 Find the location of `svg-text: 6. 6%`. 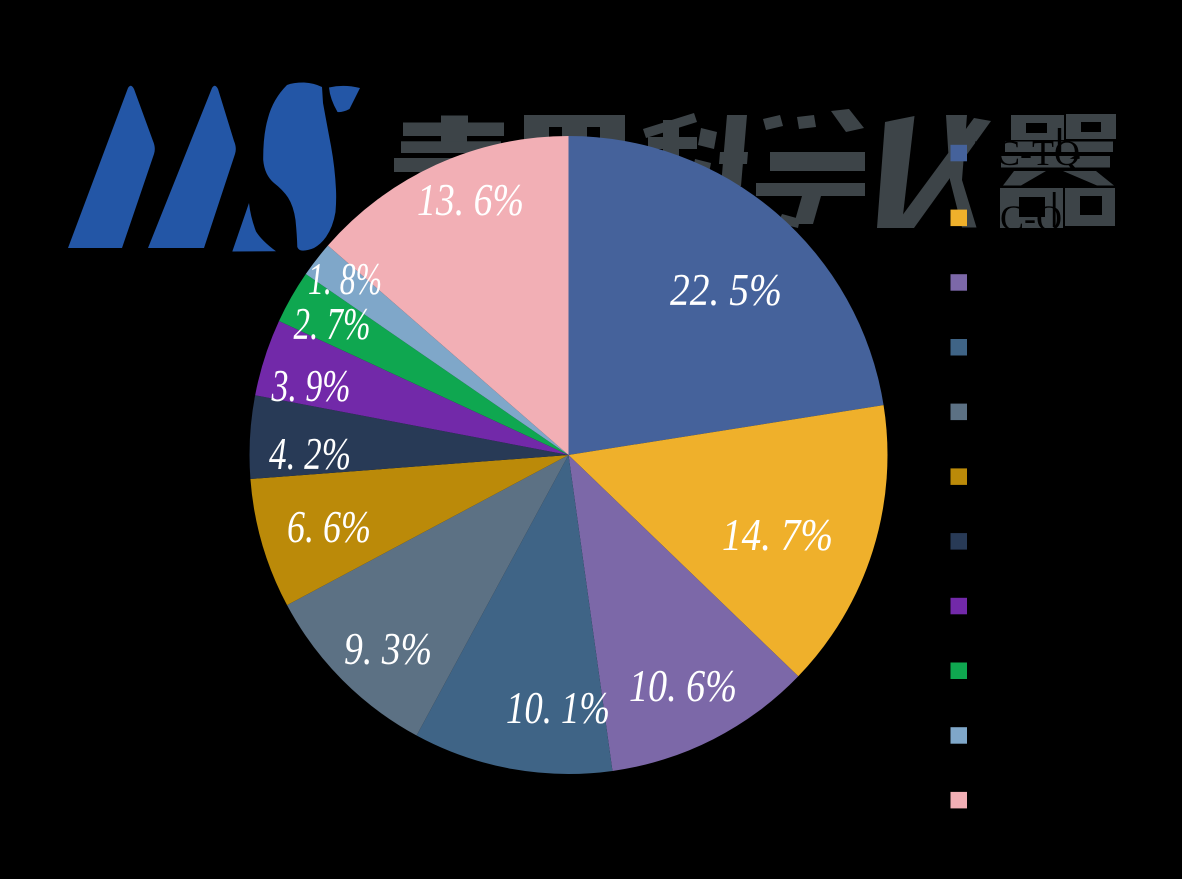

svg-text: 6. 6% is located at coordinates (329, 527).